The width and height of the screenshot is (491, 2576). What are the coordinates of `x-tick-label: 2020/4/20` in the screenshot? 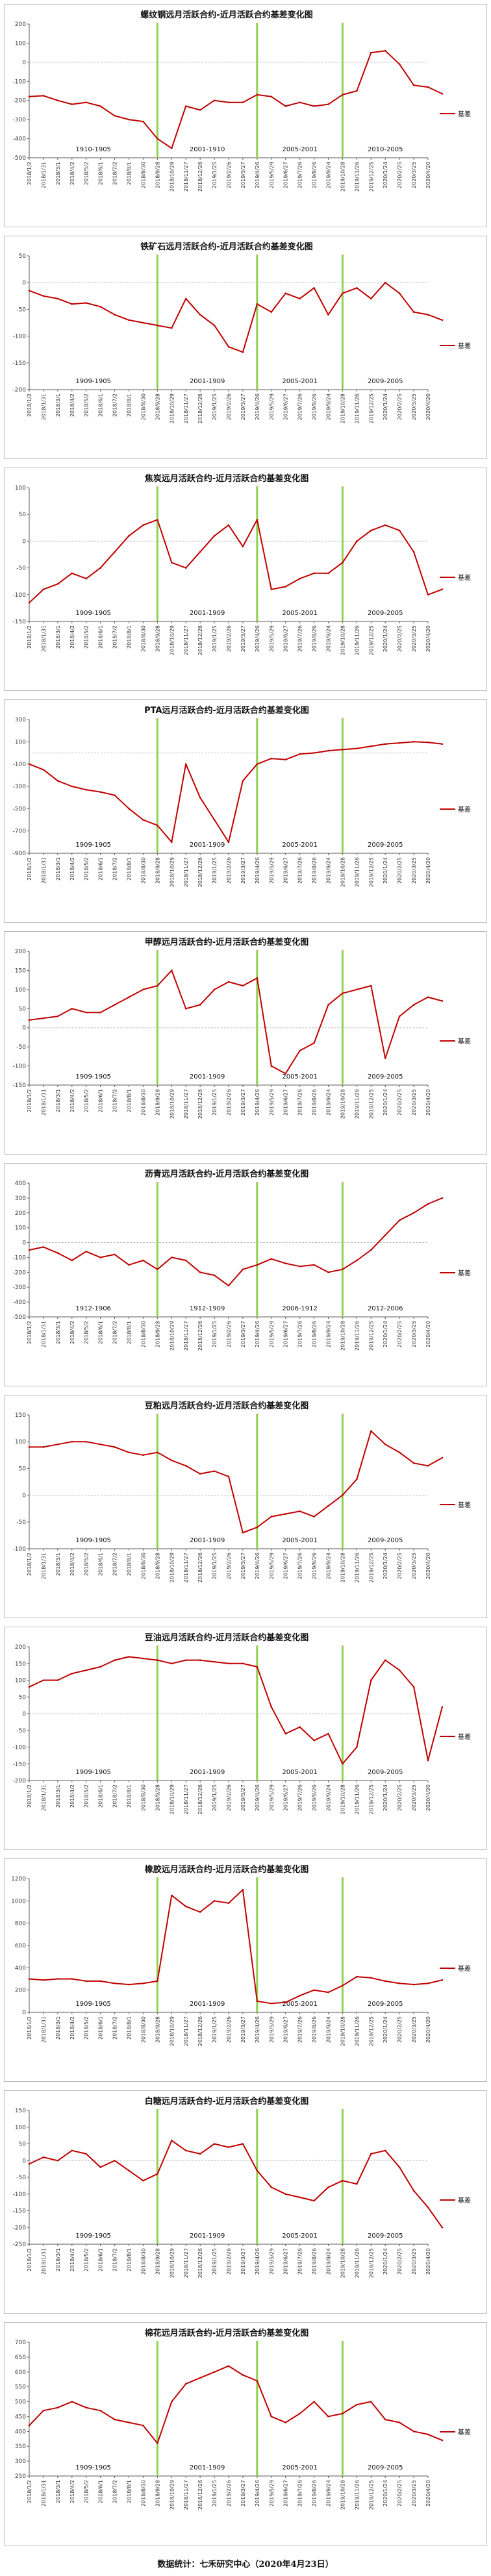 It's located at (428, 175).